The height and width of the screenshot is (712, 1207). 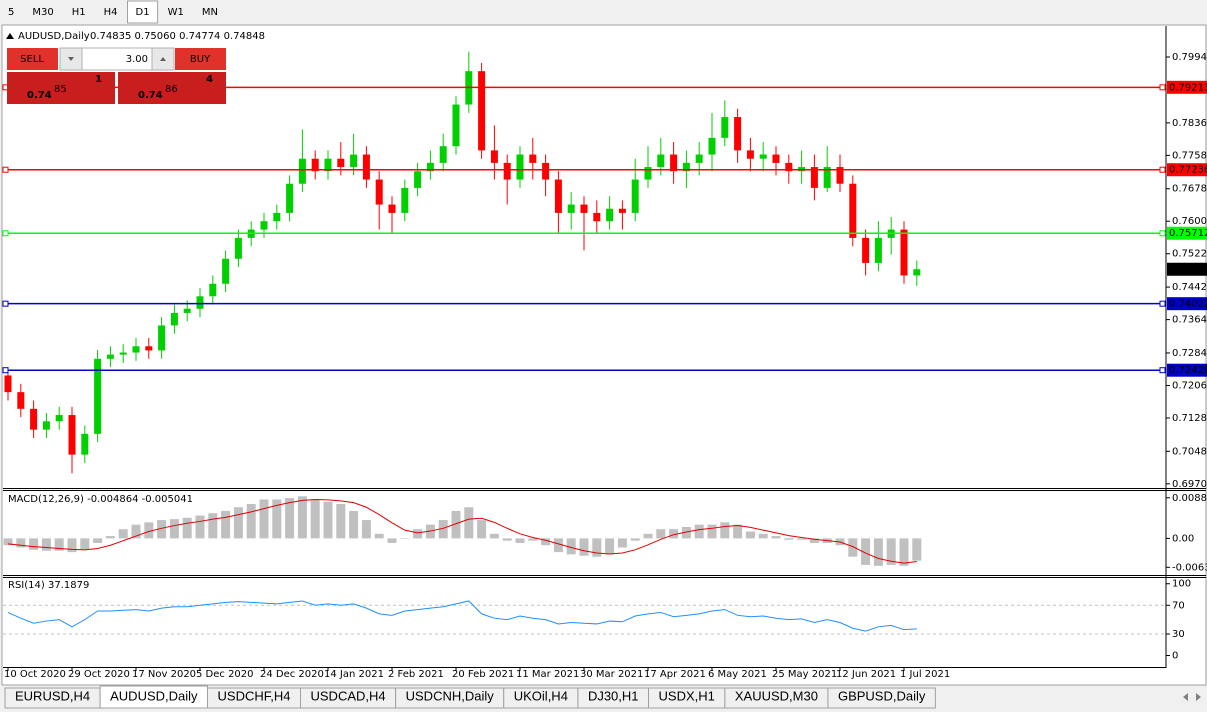 I want to click on sell-button, so click(x=32, y=59).